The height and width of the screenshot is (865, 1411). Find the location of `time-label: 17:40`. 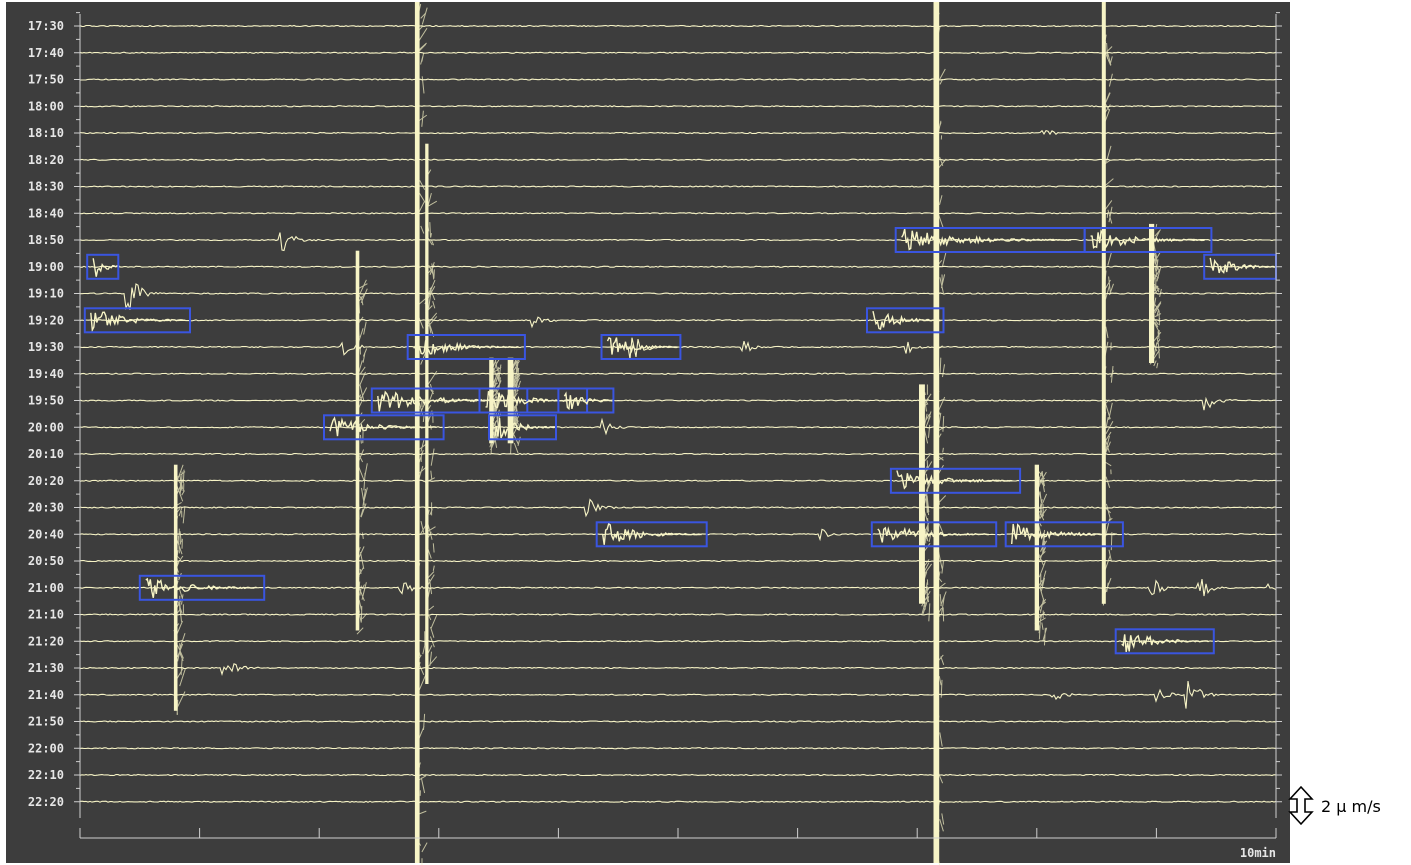

time-label: 17:40 is located at coordinates (46, 53).